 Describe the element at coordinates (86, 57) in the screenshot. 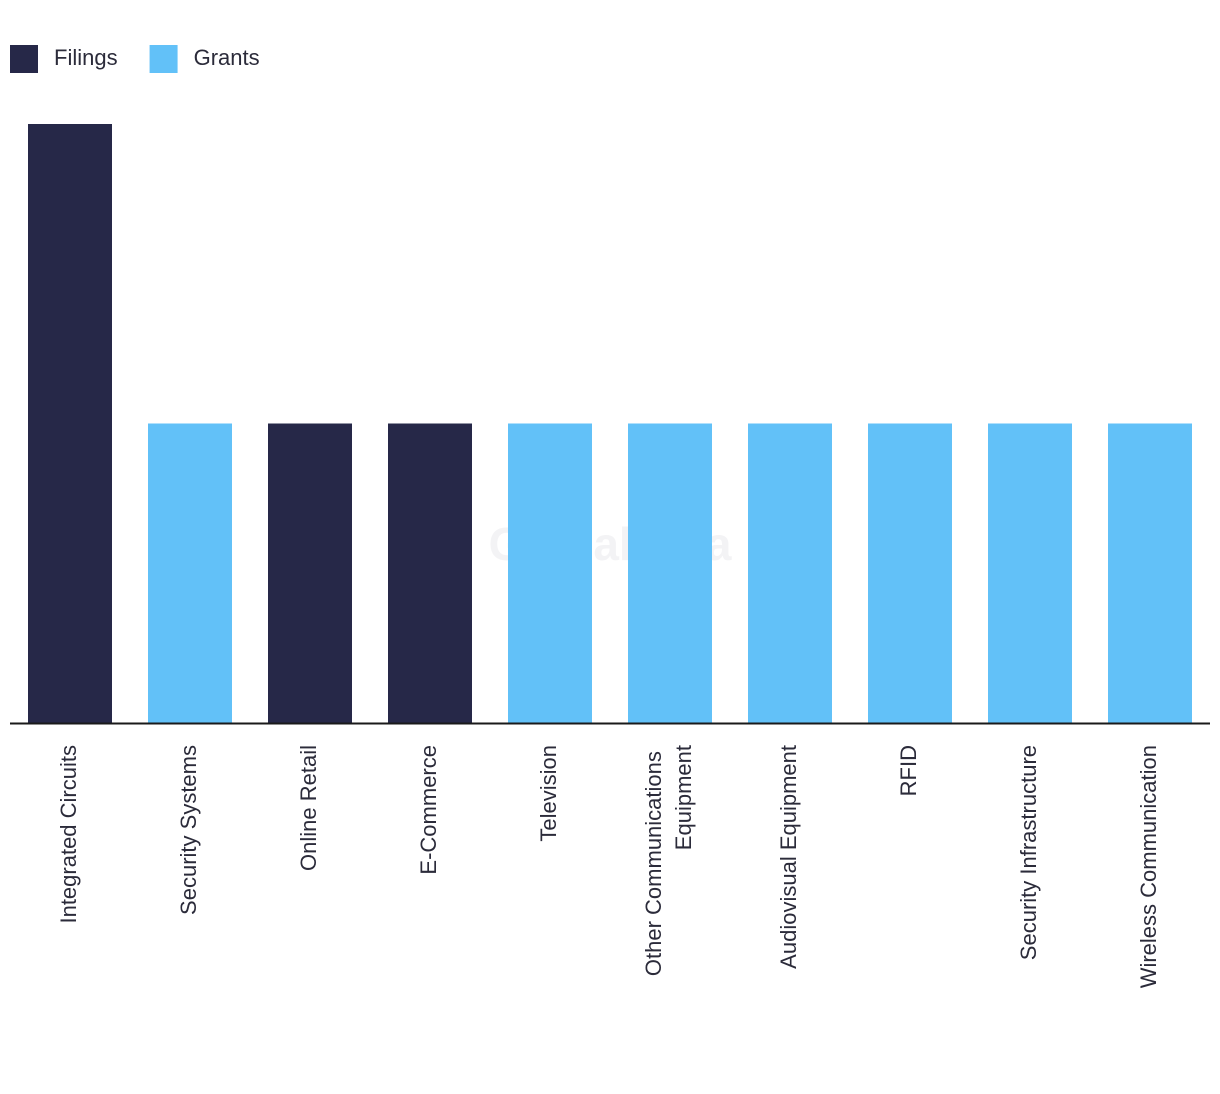

I see `legend-label: Filings` at that location.